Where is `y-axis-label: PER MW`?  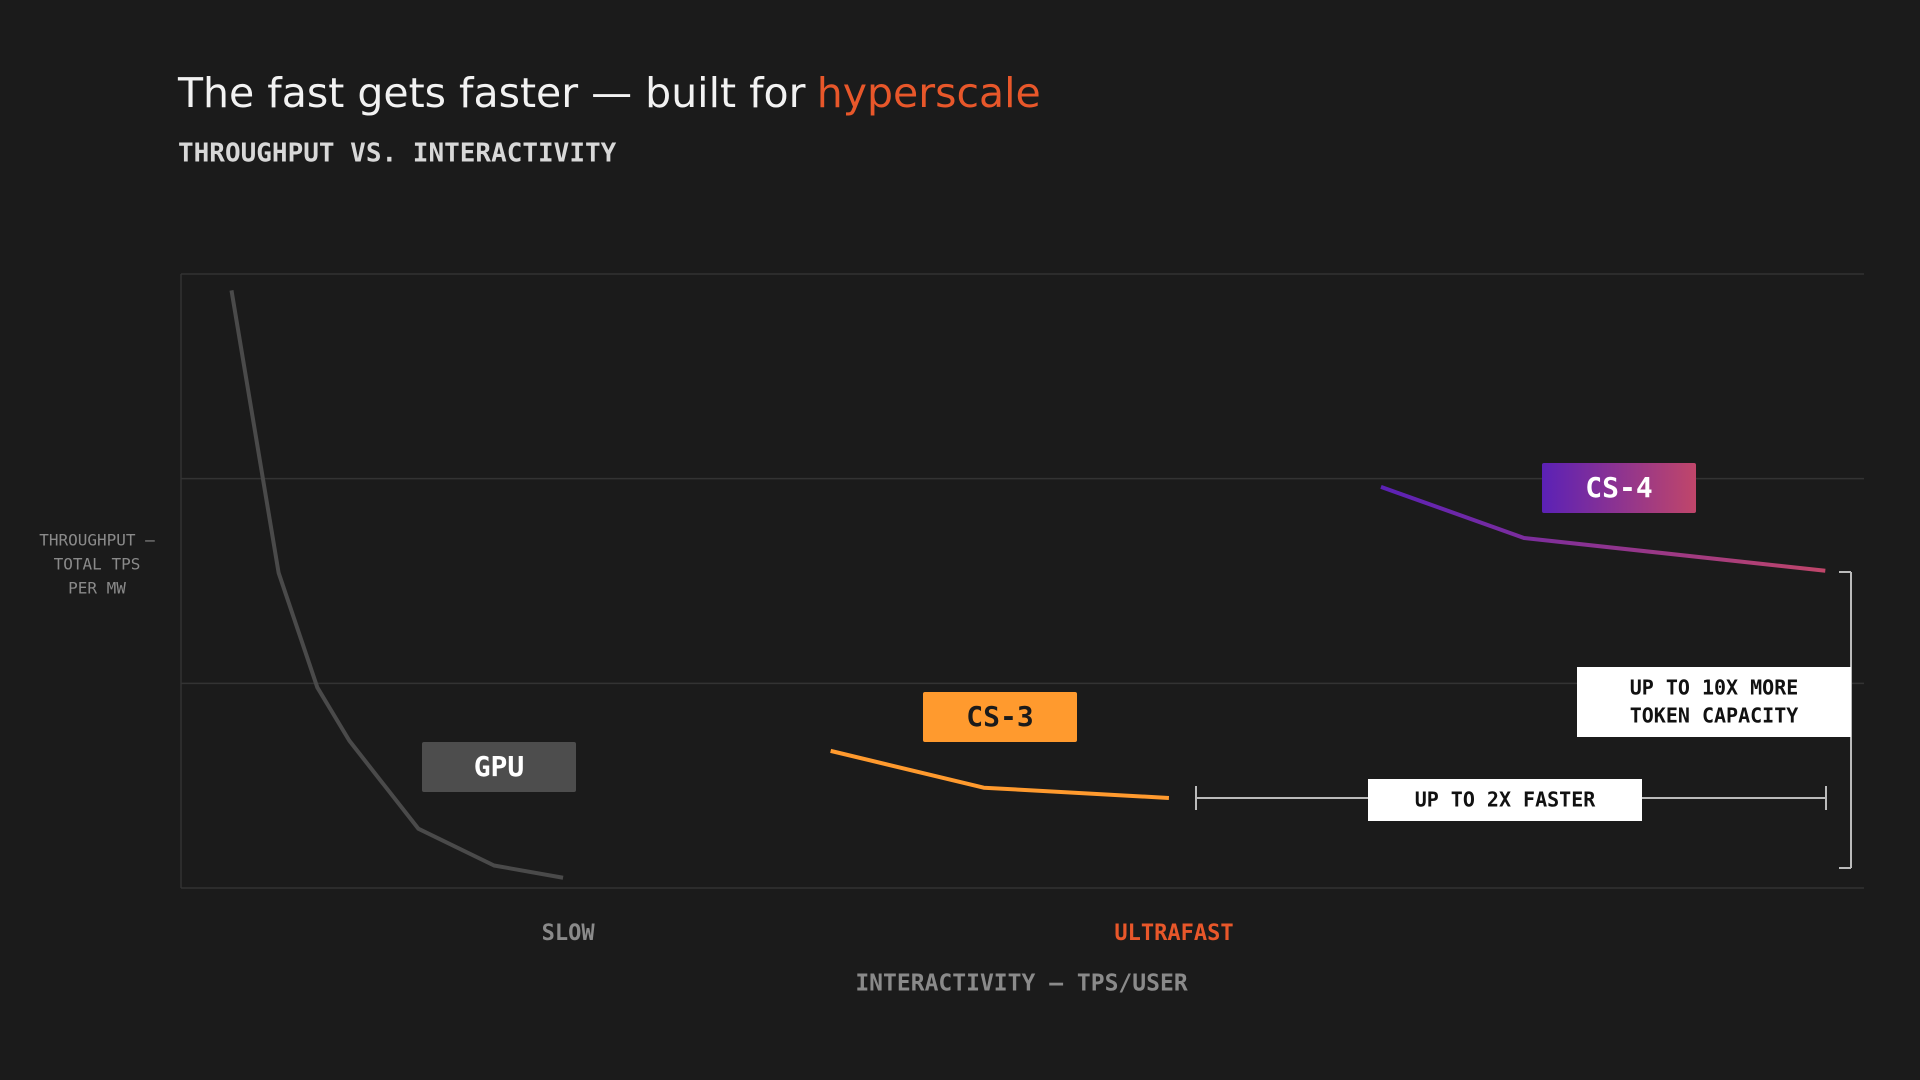
y-axis-label: PER MW is located at coordinates (97, 588).